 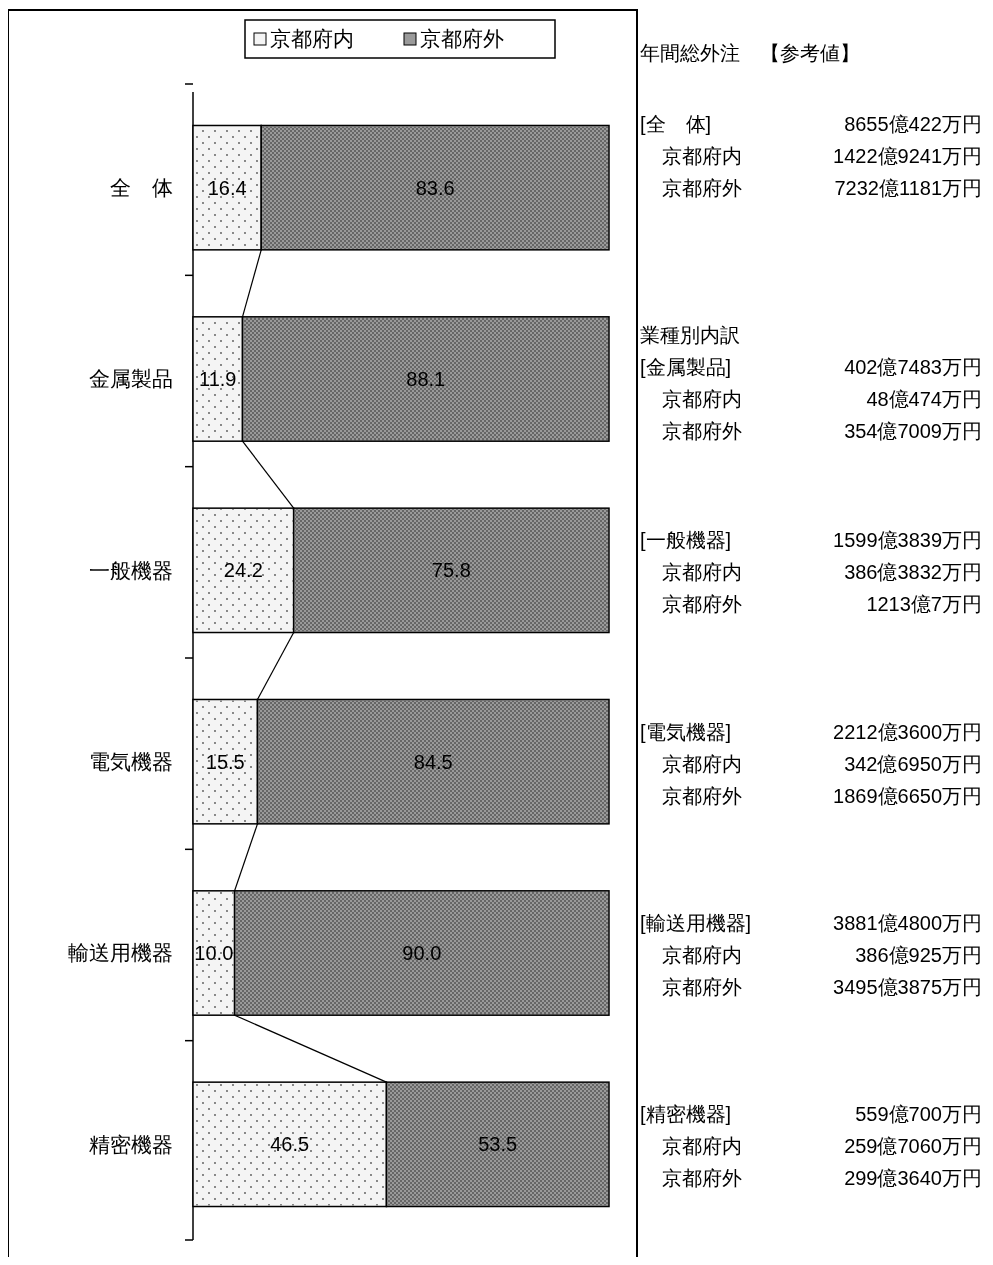 I want to click on y-tick-label: 精密機器, so click(x=131, y=1144).